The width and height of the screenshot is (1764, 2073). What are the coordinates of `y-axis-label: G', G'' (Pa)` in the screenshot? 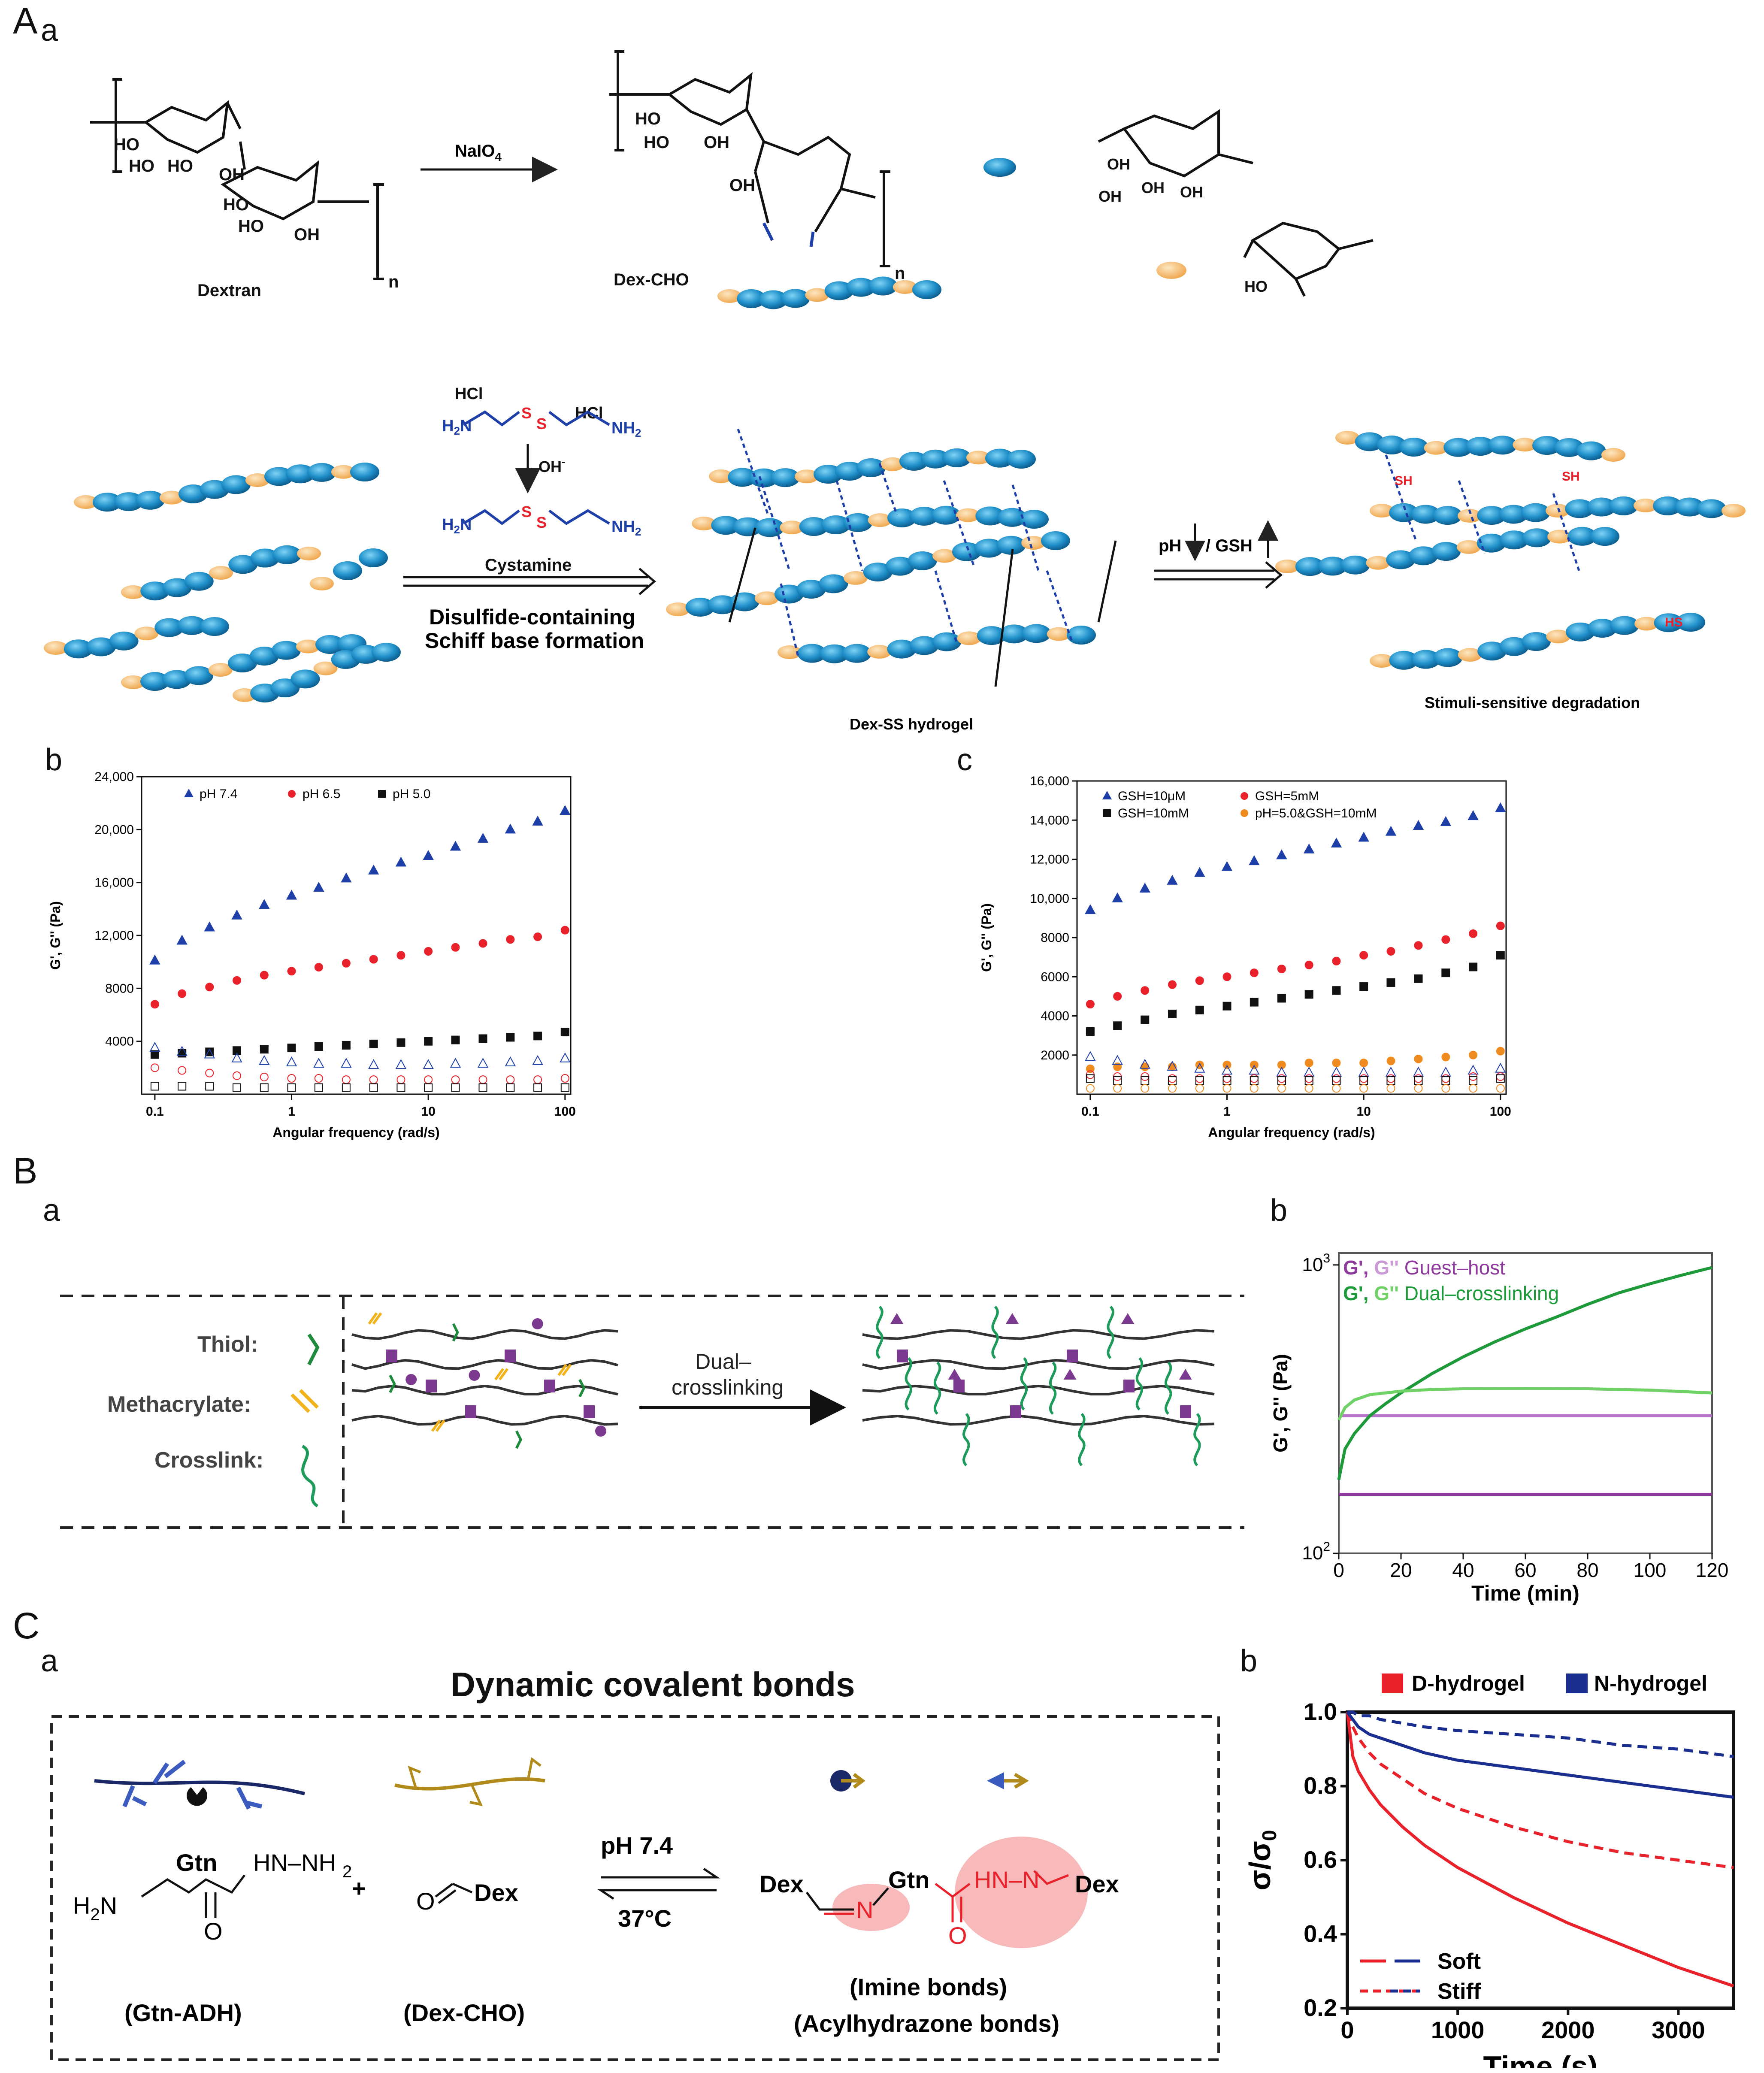 It's located at (986, 937).